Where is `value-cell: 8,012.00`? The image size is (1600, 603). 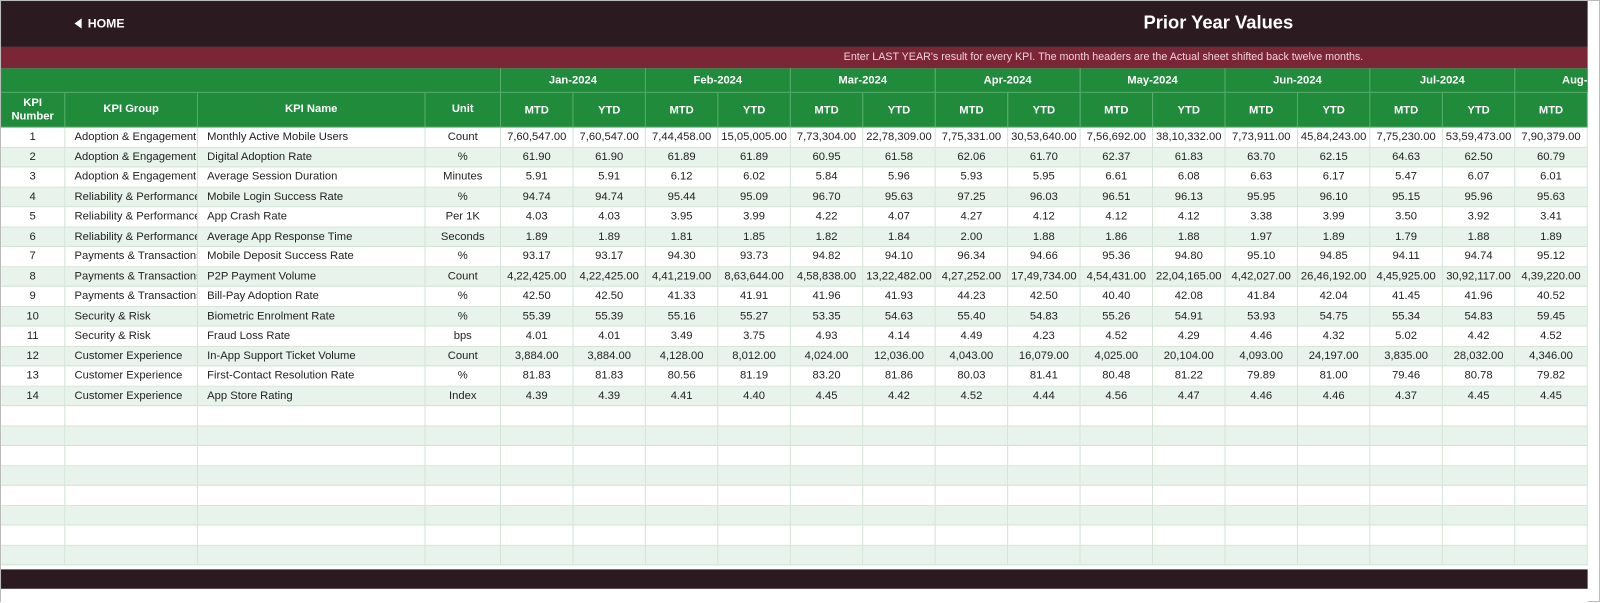
value-cell: 8,012.00 is located at coordinates (754, 356).